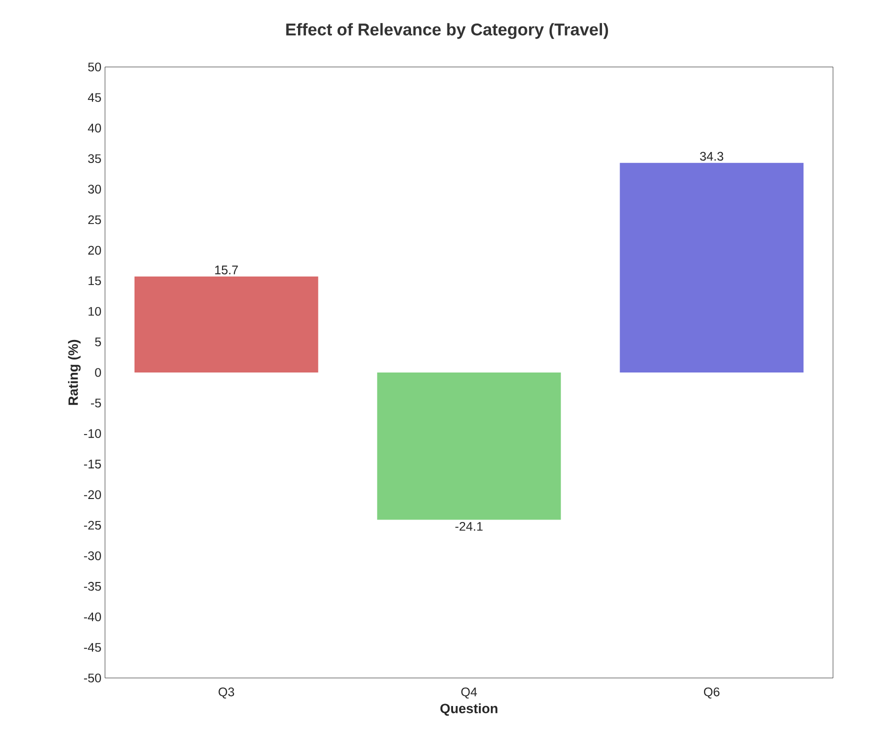 The width and height of the screenshot is (895, 744). I want to click on y-tick-label: 10, so click(94, 311).